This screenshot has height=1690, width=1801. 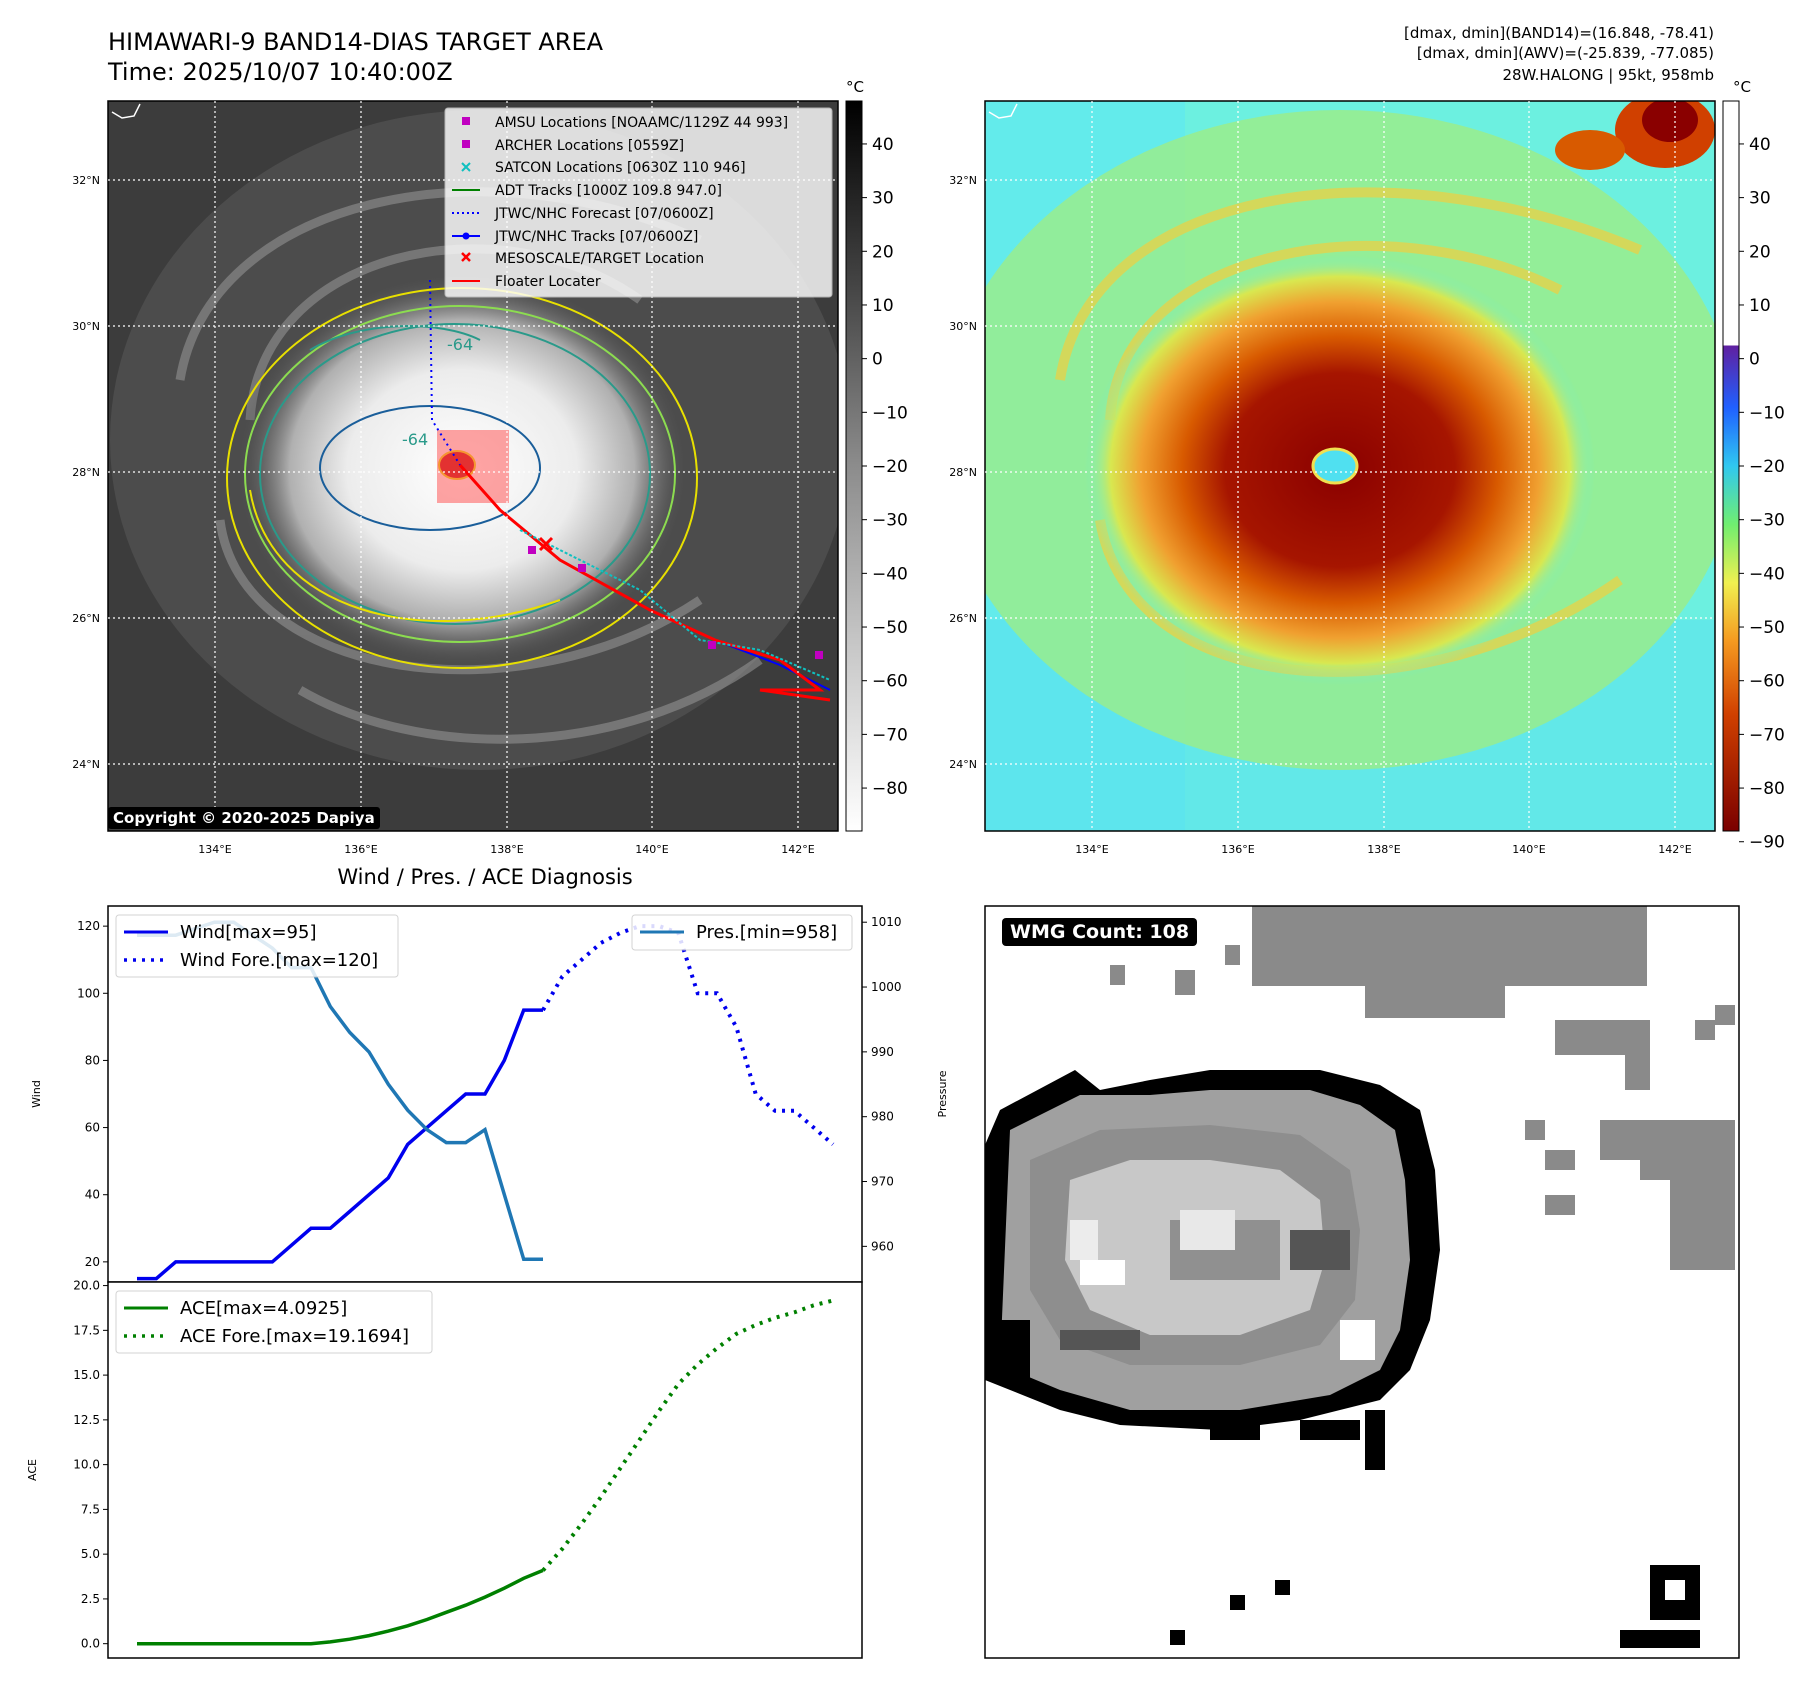 I want to click on gray-colorbar-tick-label: −10, so click(x=890, y=413).